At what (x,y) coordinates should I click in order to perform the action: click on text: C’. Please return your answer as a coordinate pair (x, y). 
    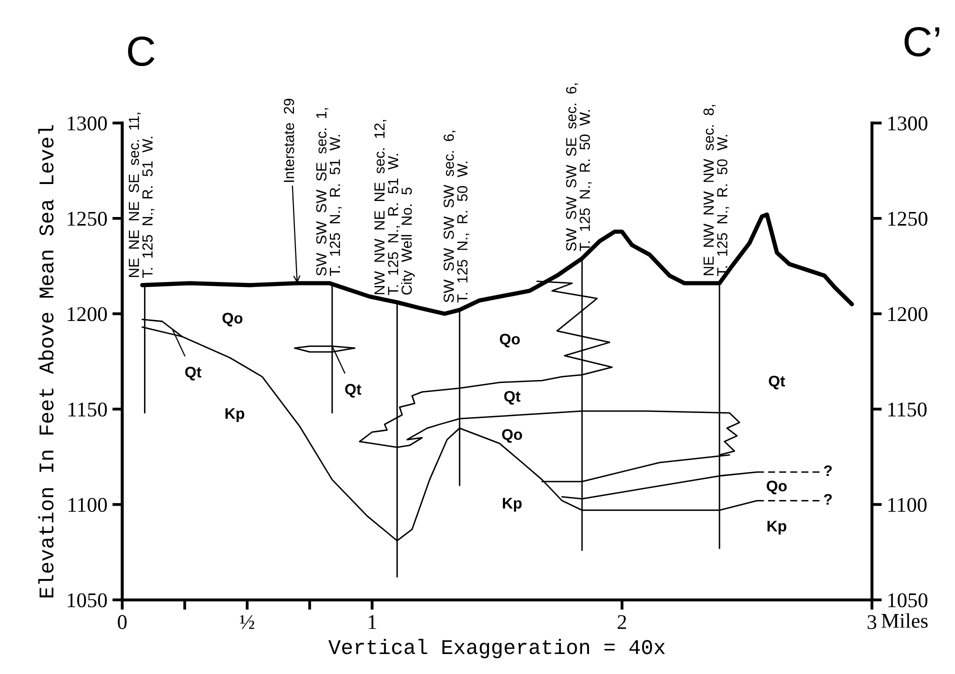
    Looking at the image, I should click on (922, 41).